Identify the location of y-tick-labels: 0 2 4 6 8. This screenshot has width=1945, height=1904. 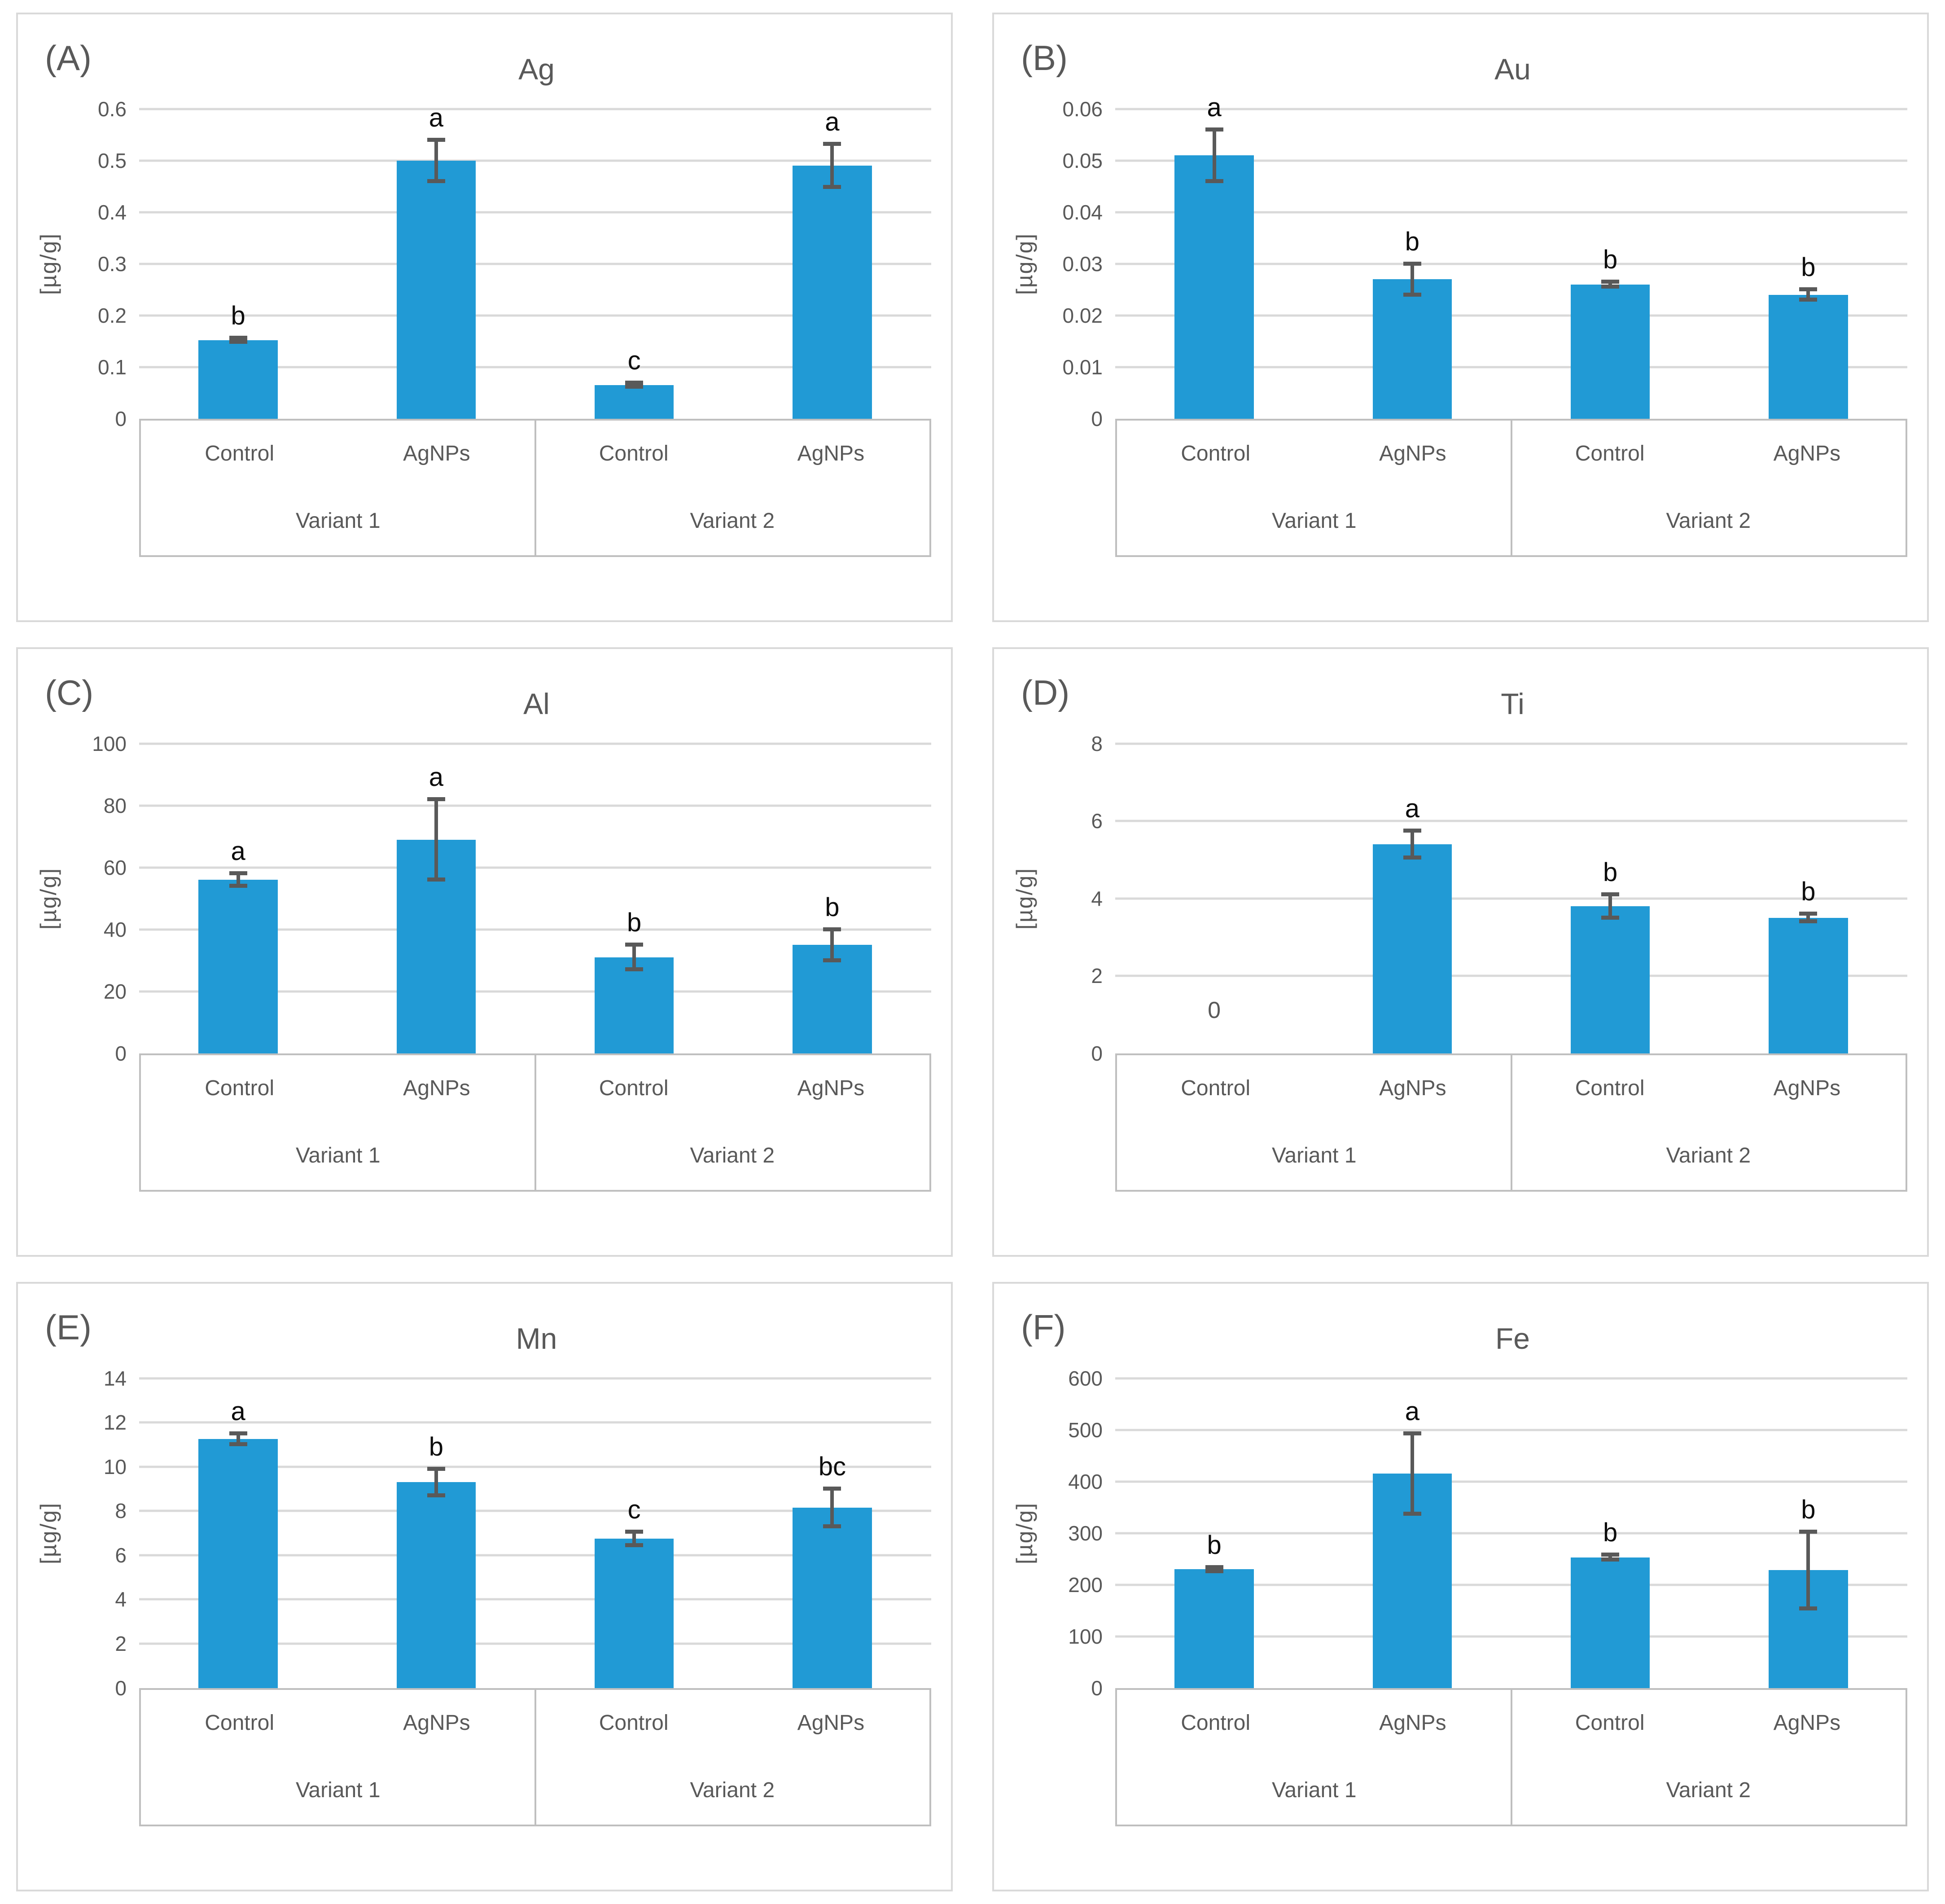
(1079, 898).